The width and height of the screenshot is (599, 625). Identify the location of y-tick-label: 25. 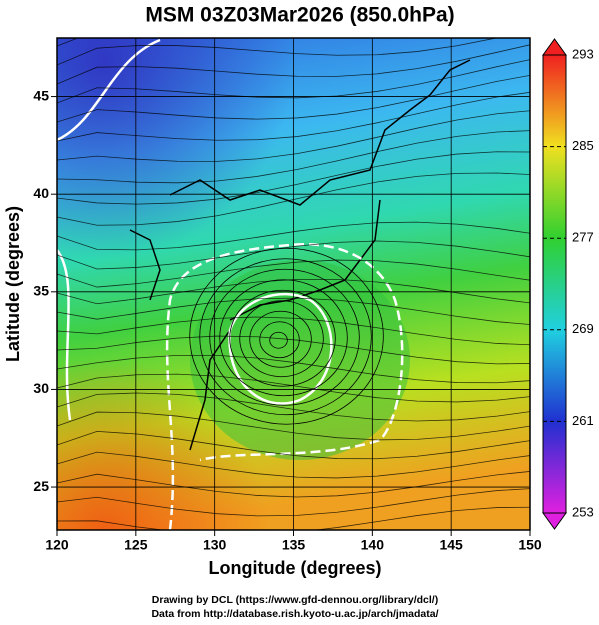
(41, 486).